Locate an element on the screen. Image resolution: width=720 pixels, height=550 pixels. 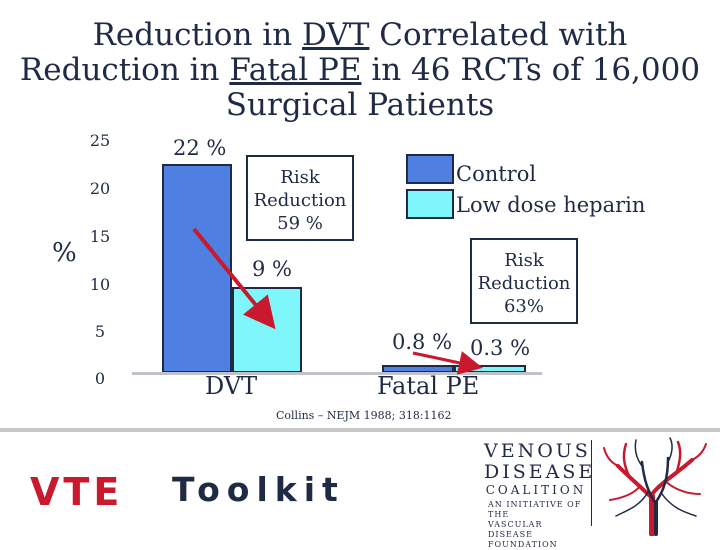
data-label-dvt-heparin: 9 % is located at coordinates (272, 269).